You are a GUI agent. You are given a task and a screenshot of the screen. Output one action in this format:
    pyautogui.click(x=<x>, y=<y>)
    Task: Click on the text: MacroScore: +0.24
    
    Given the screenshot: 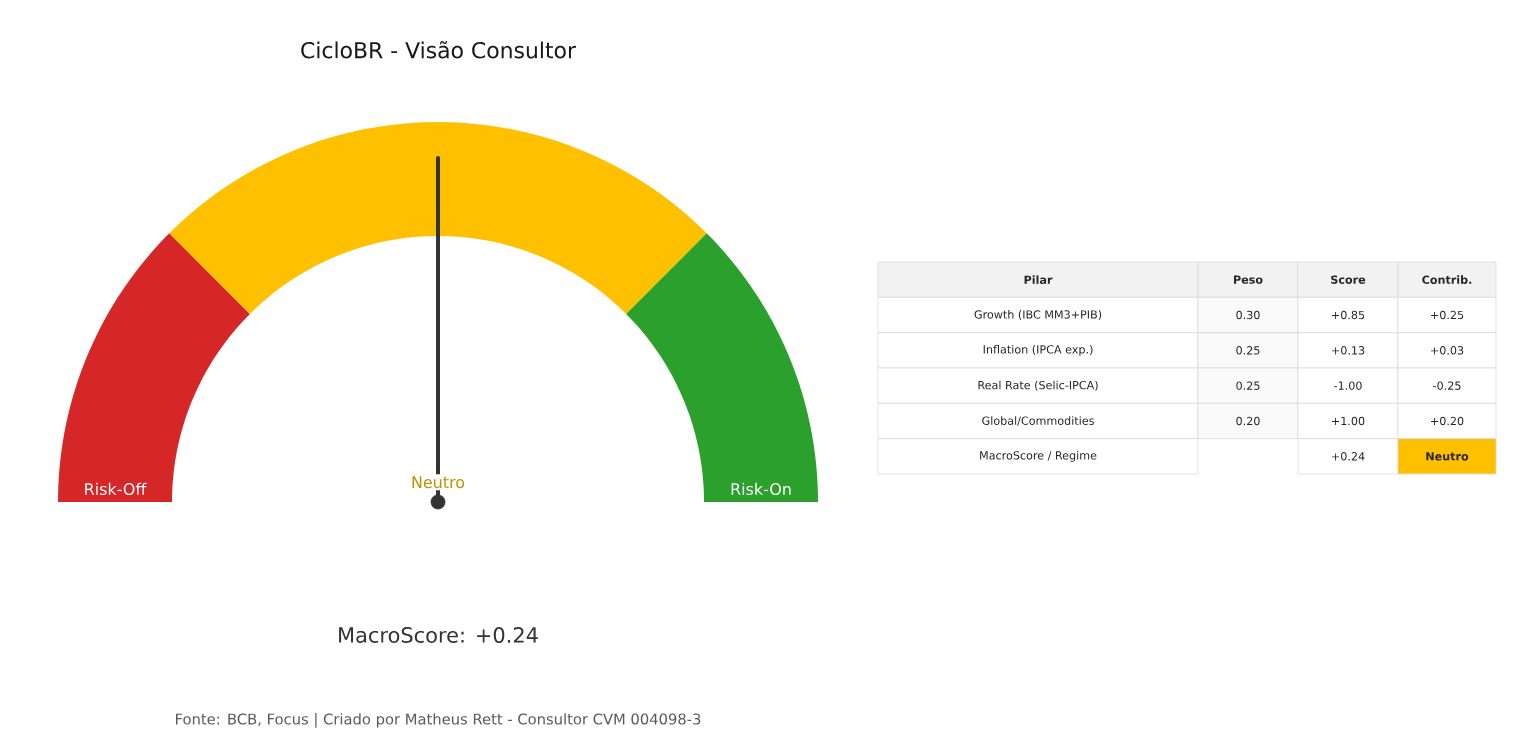 What is the action you would take?
    pyautogui.click(x=438, y=635)
    